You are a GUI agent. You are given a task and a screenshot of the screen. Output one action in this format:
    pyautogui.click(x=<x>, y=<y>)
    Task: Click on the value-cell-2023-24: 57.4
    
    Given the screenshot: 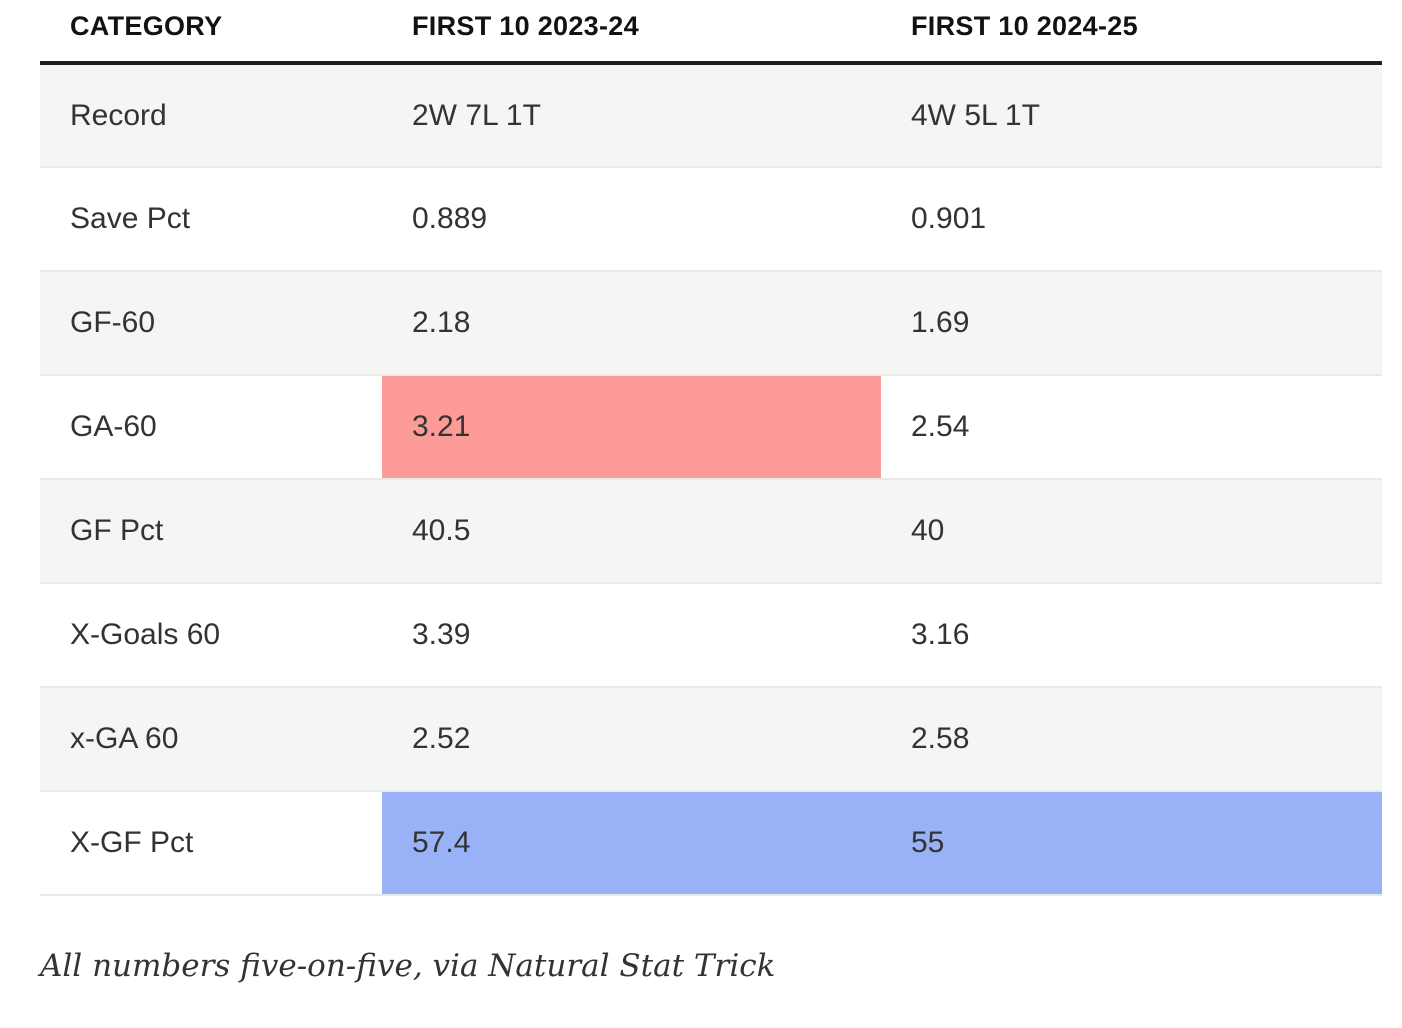 What is the action you would take?
    pyautogui.click(x=631, y=843)
    